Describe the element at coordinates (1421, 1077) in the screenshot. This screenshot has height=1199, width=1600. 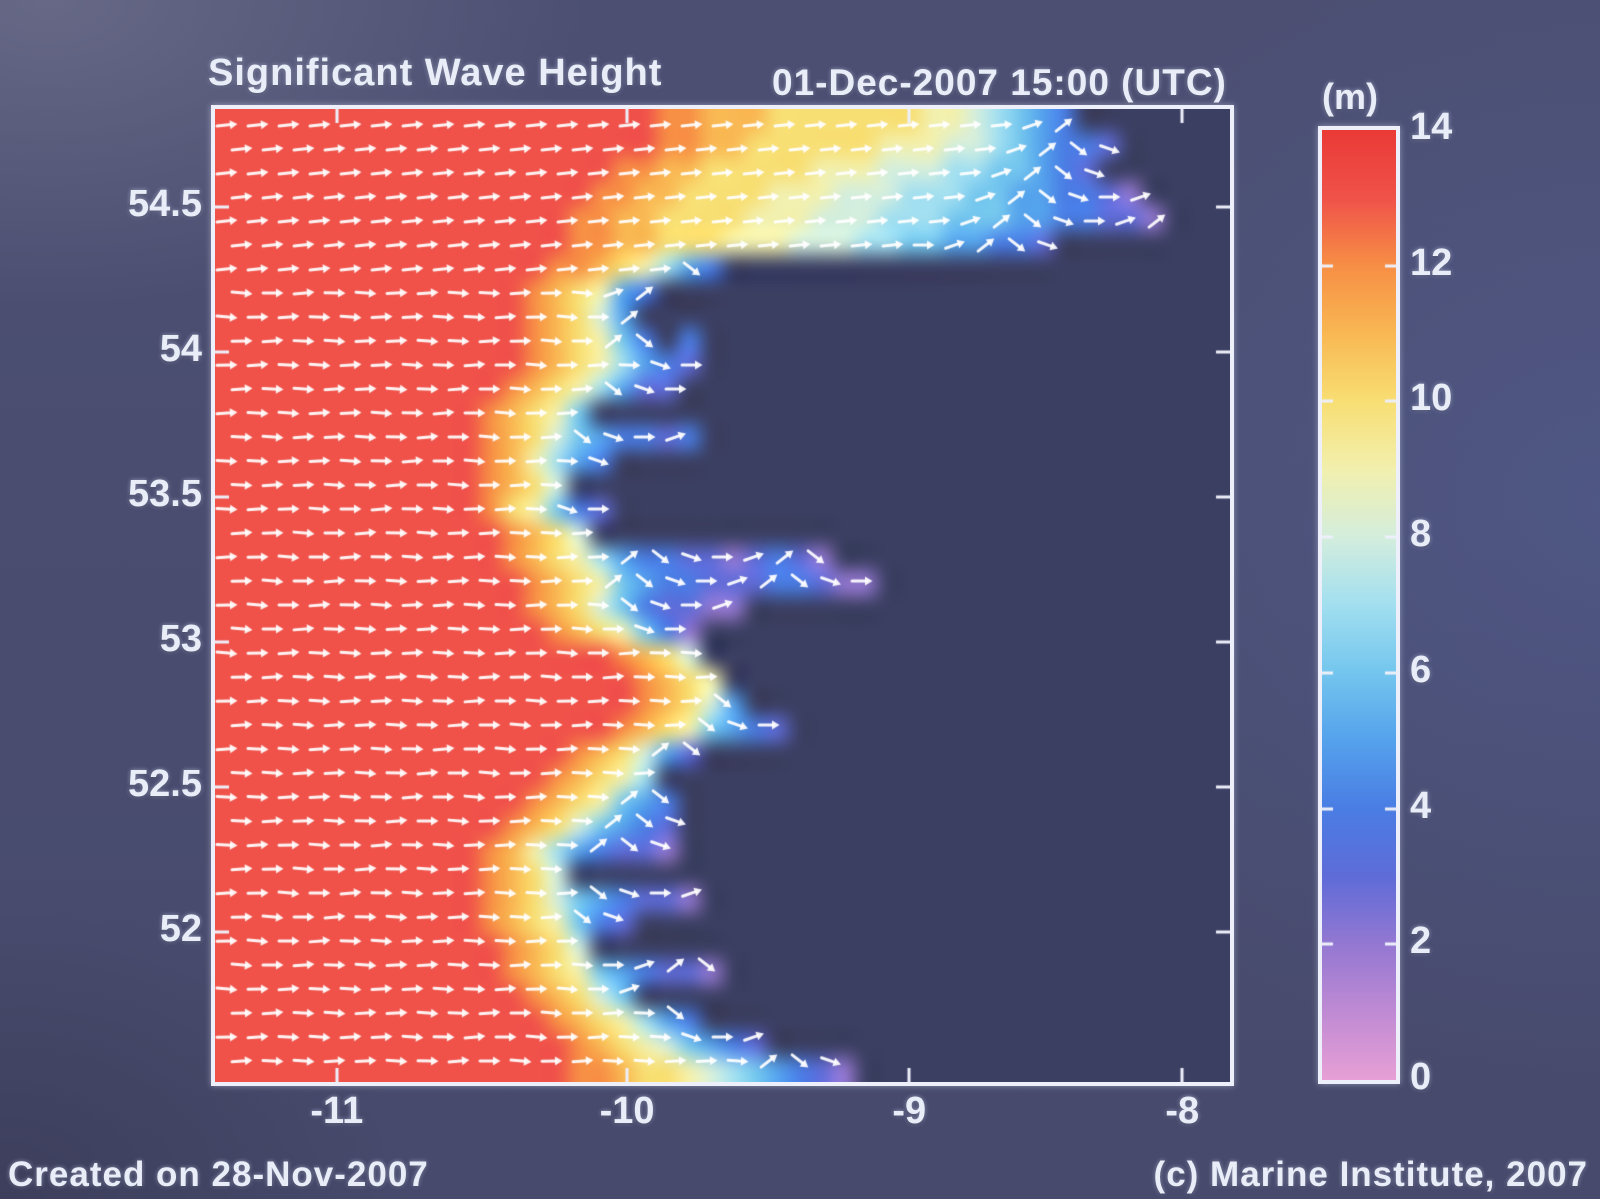
I see `colorbar-tick-label: 0` at that location.